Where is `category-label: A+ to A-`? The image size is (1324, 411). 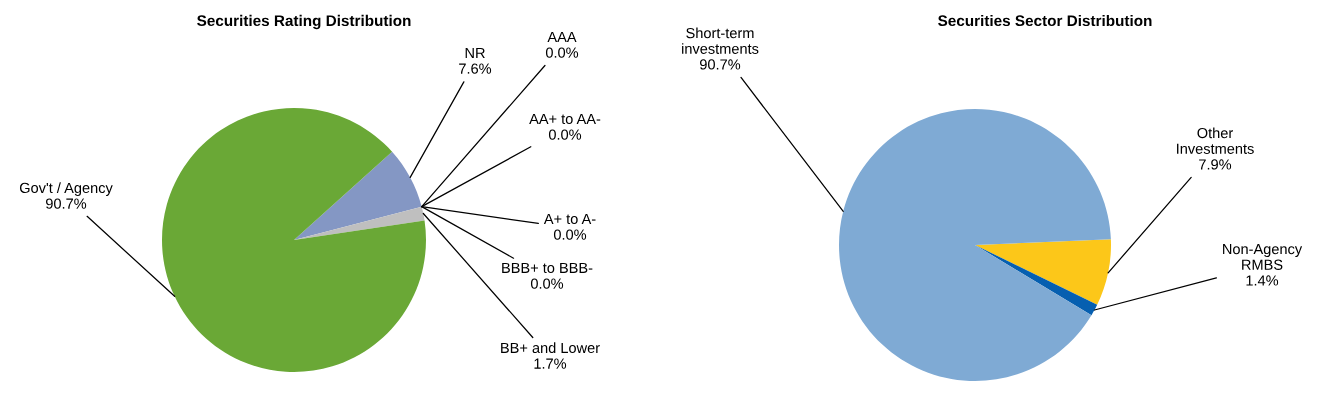
category-label: A+ to A- is located at coordinates (569, 219).